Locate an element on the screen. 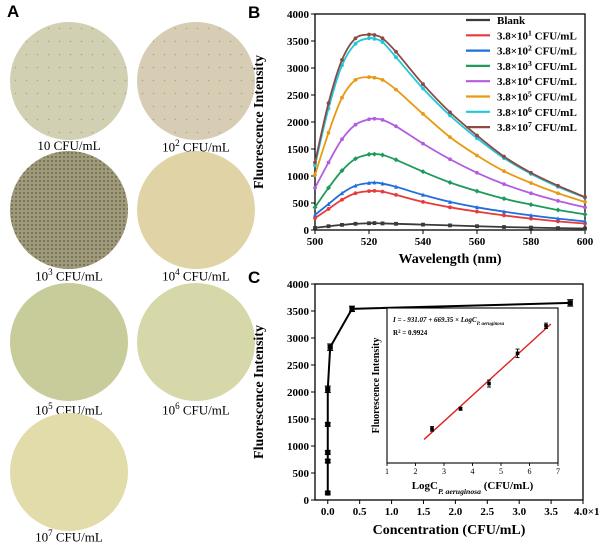  x-tick-label: 0.5 is located at coordinates (360, 512).